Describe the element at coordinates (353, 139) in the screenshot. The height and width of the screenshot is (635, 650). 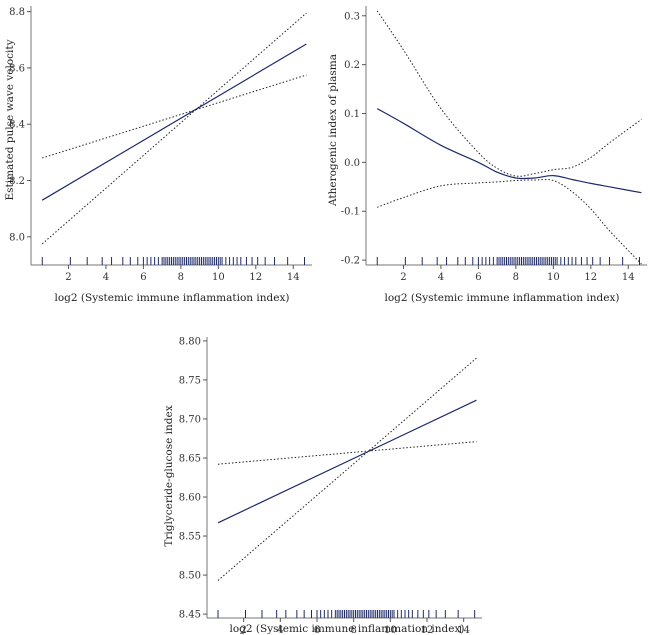
I see `y-ticks: -0.2 -0.1 0.0 0.1 0.2 0.3` at that location.